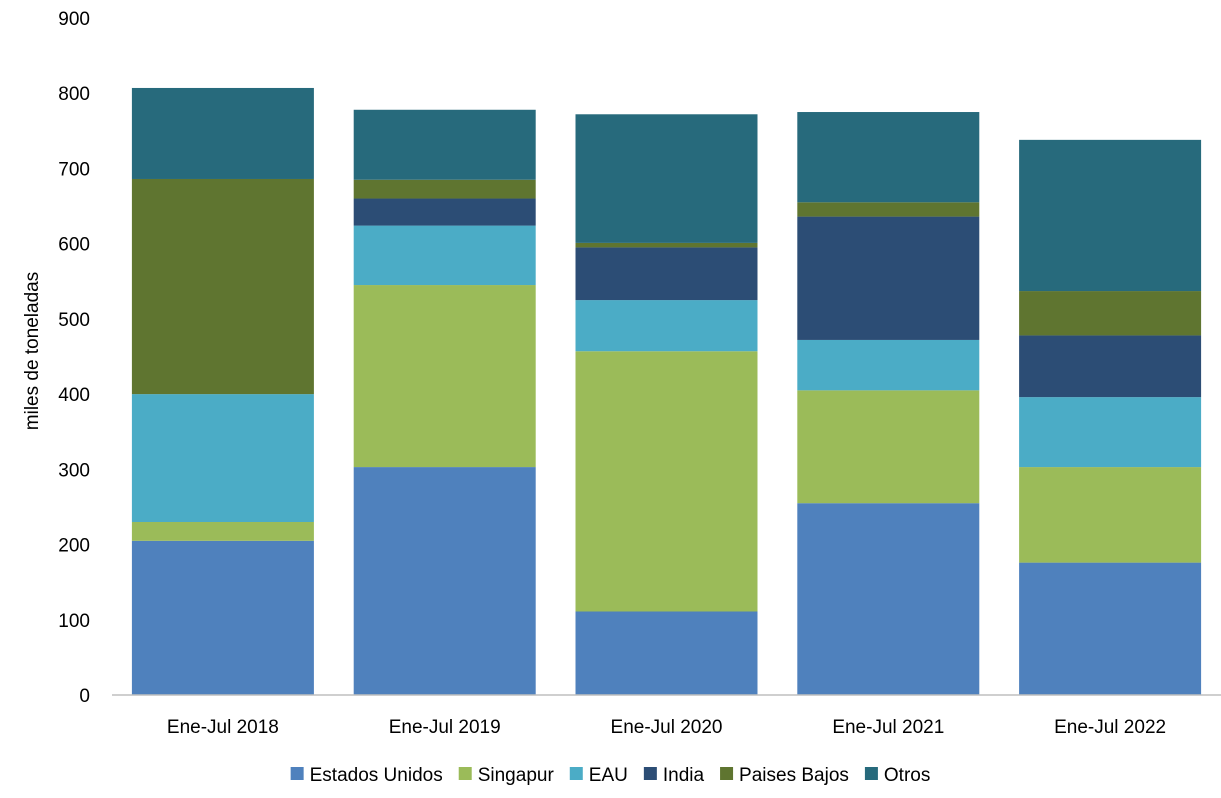  Describe the element at coordinates (74, 320) in the screenshot. I see `y-tick-label: 500` at that location.